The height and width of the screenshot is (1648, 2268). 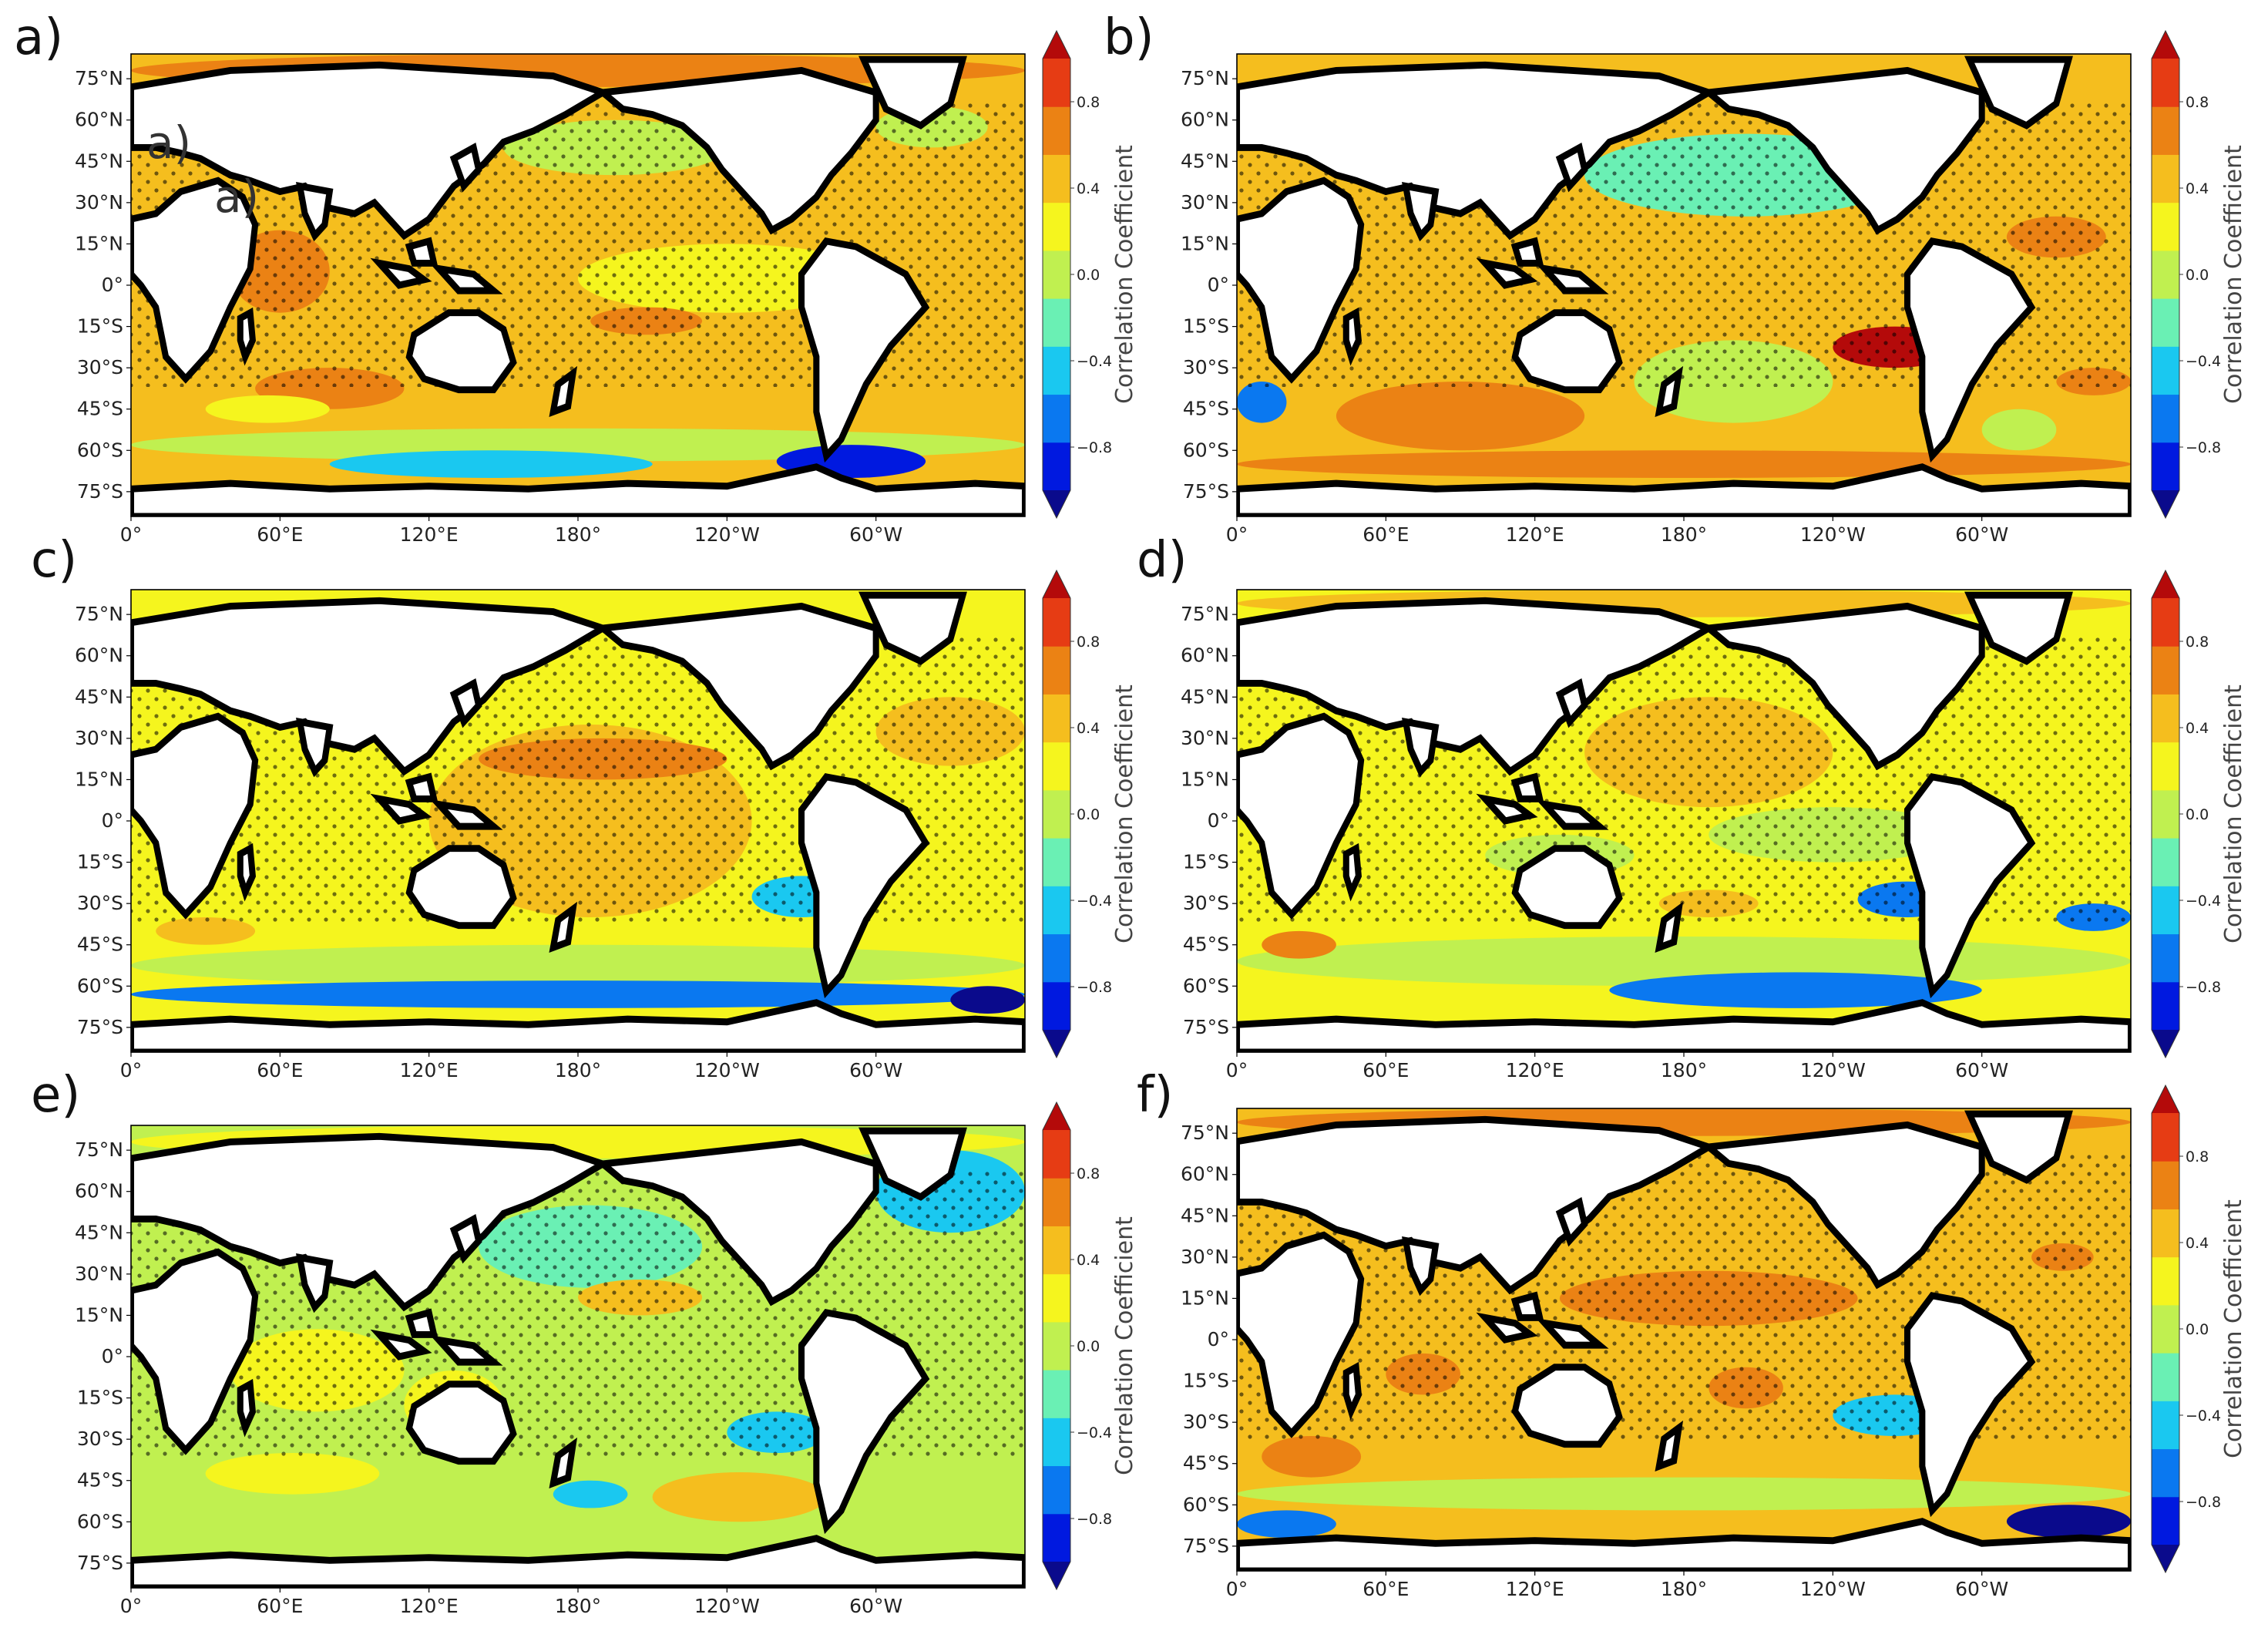 I want to click on panel-label: e), so click(x=55, y=1095).